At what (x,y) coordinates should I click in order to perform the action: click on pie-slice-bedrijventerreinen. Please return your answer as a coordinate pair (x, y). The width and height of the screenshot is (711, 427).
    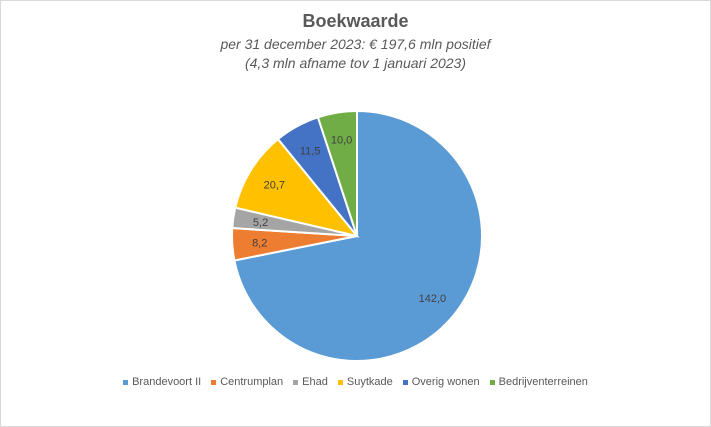
    Looking at the image, I should click on (337, 173).